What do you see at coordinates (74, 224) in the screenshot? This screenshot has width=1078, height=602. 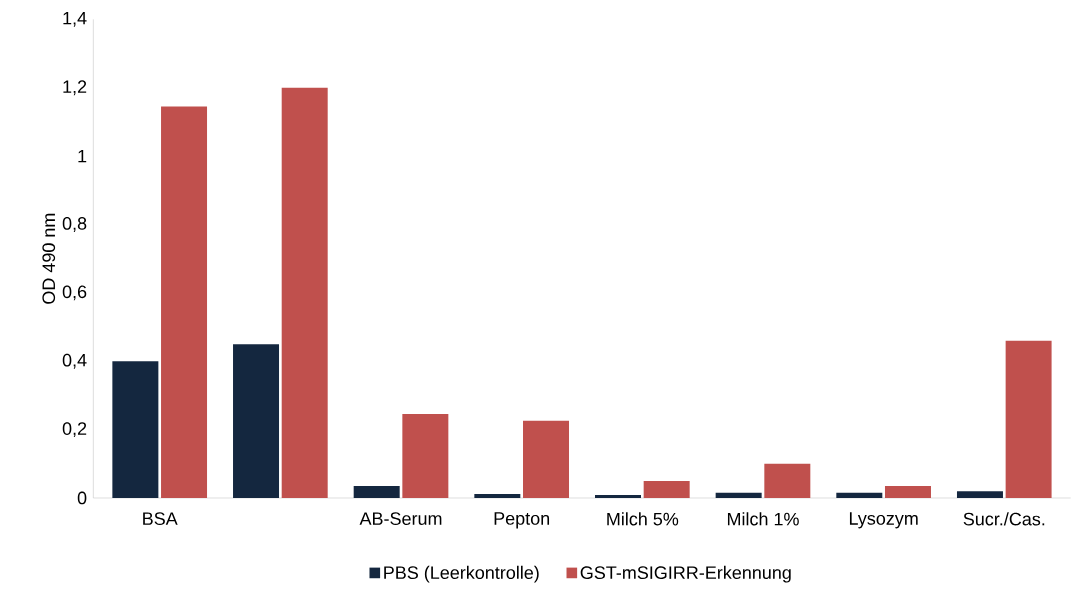 I see `y-tick-label: 0,8` at bounding box center [74, 224].